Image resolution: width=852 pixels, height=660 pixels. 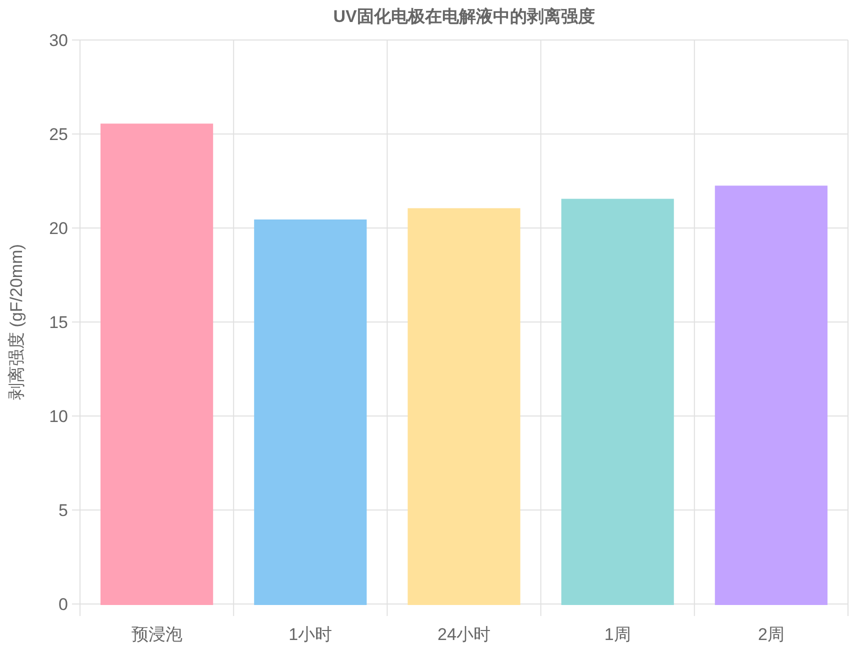 I want to click on y-tick-label: 20, so click(x=58, y=228).